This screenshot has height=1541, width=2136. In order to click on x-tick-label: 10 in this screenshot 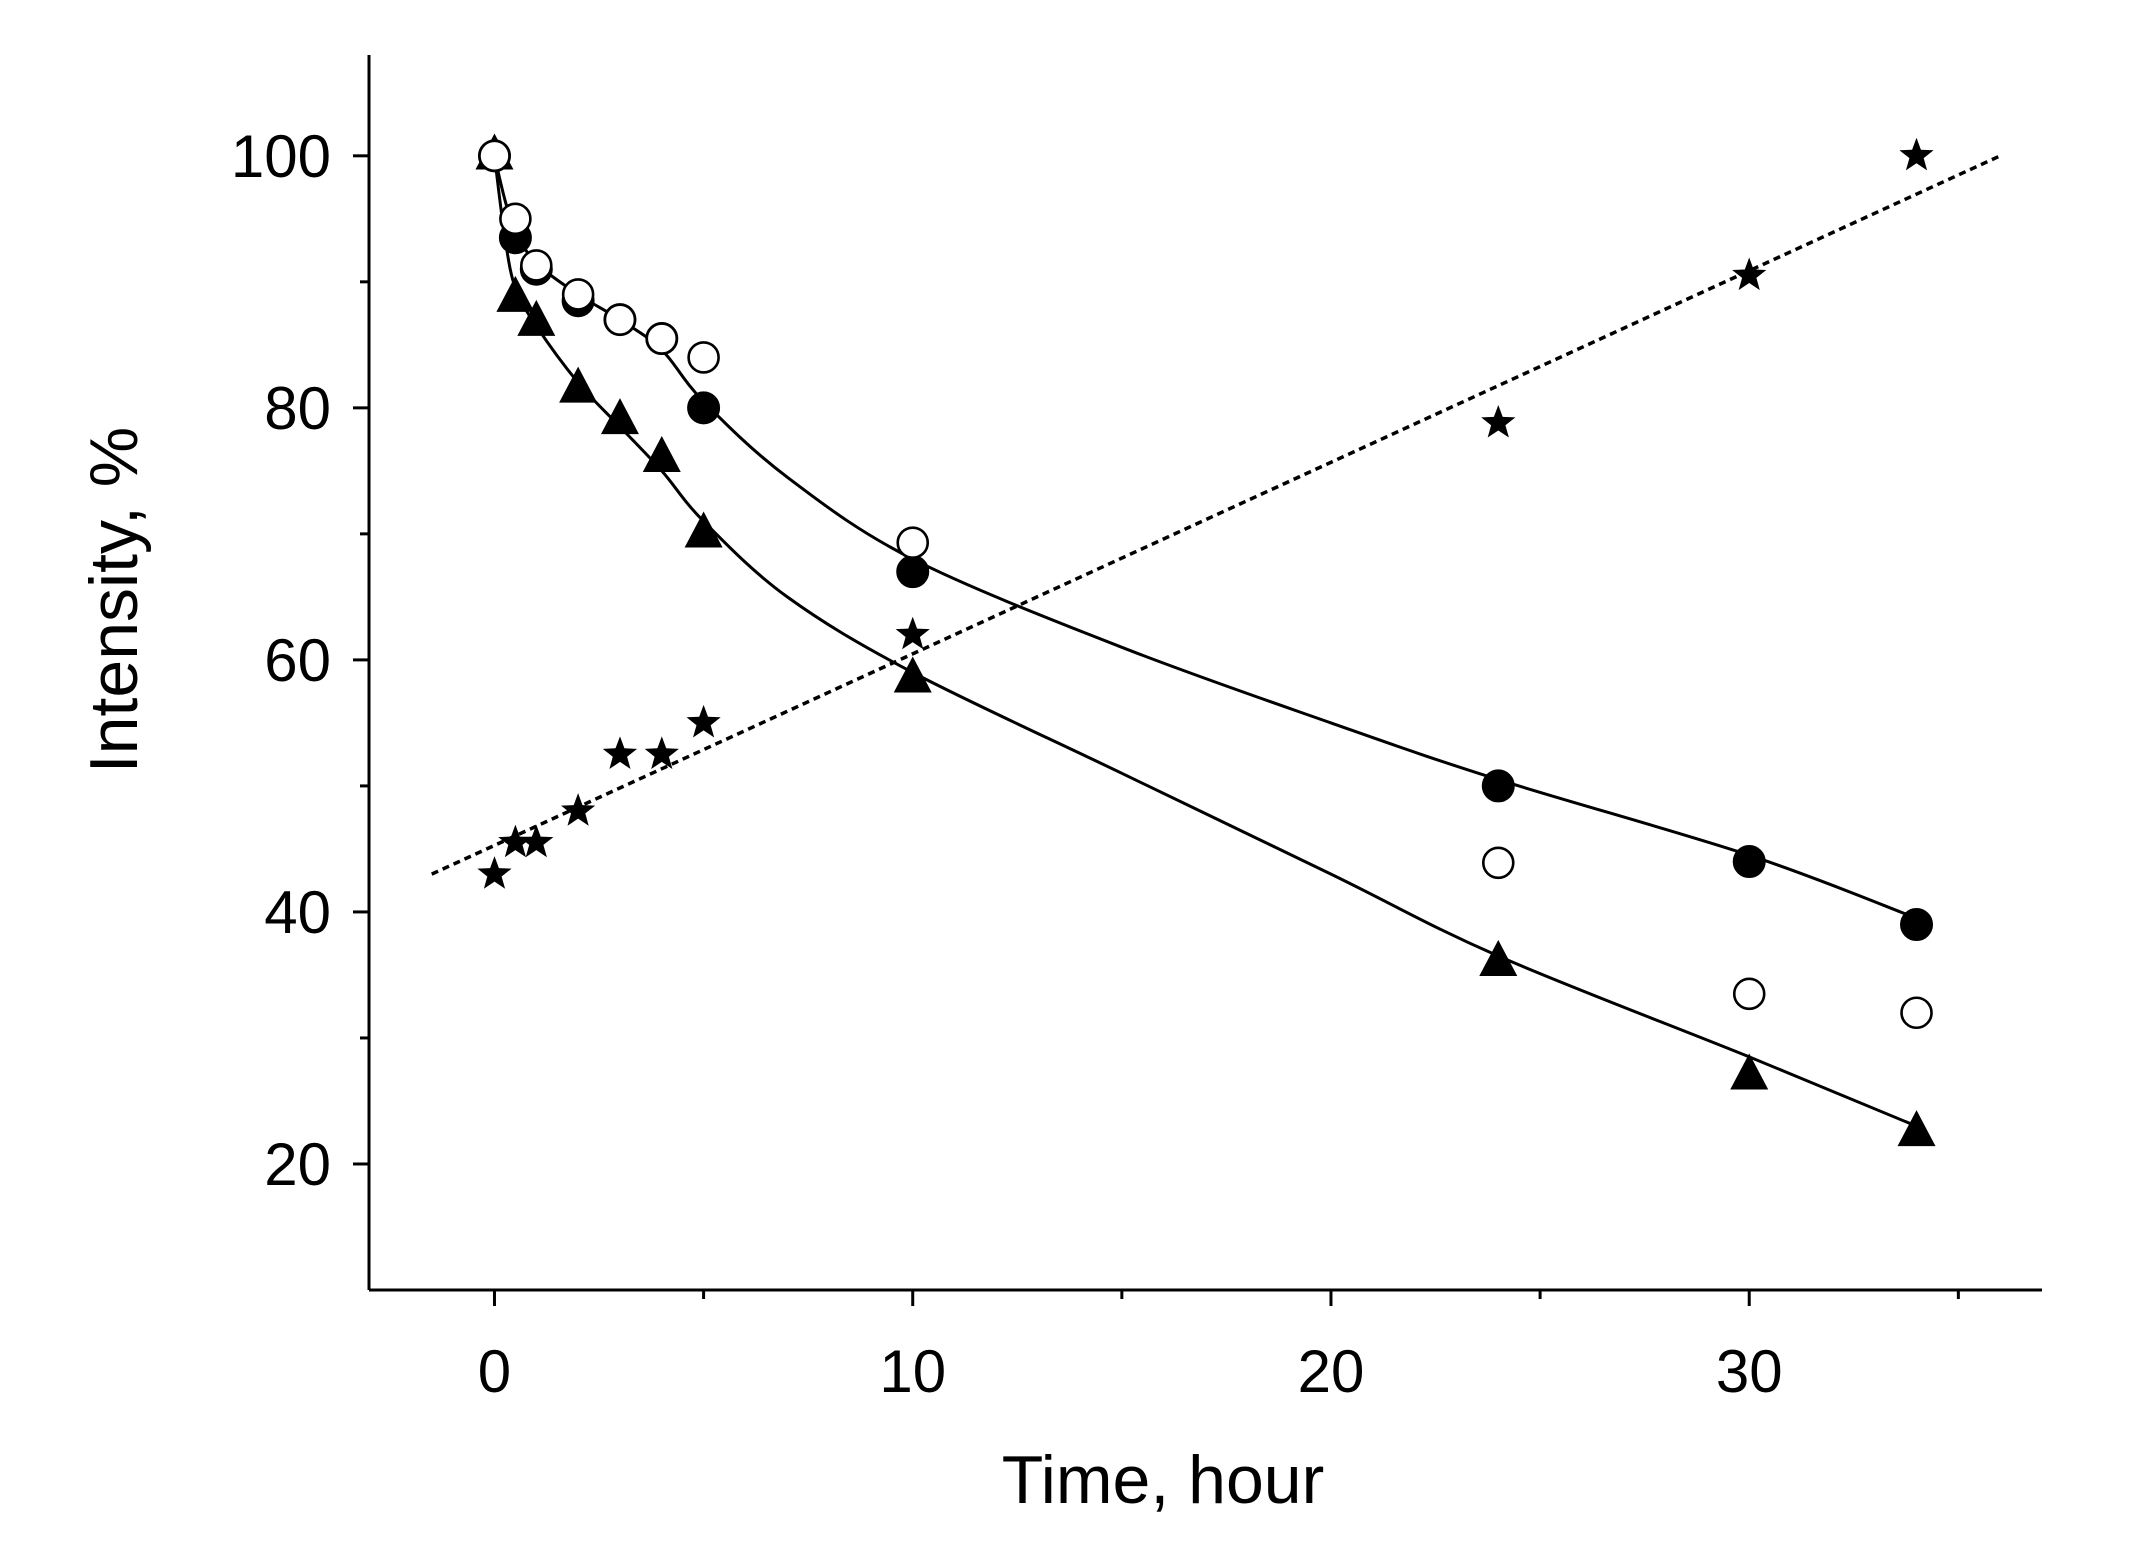, I will do `click(912, 1371)`.